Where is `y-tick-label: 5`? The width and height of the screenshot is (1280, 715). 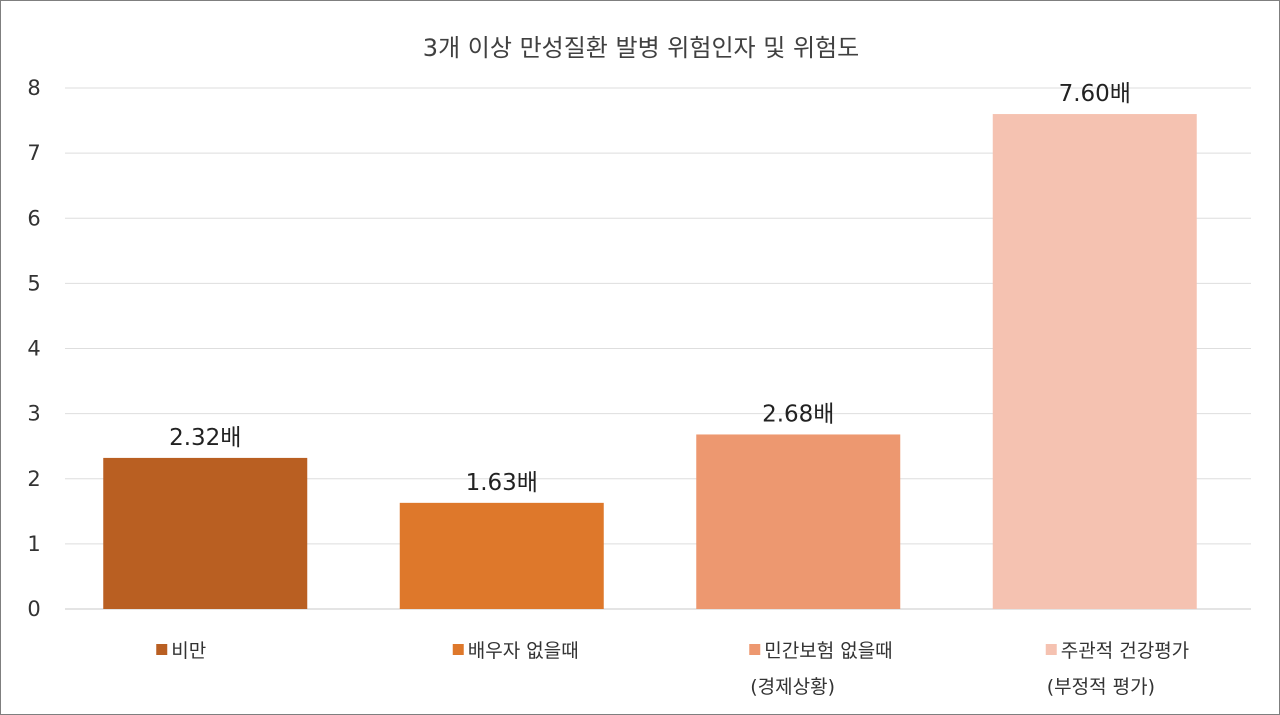 y-tick-label: 5 is located at coordinates (33, 283).